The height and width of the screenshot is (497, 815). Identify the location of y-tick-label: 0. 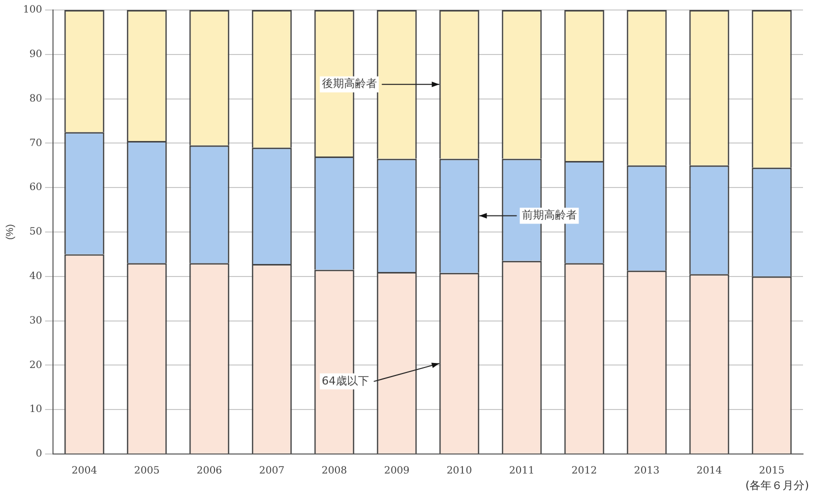
(39, 454).